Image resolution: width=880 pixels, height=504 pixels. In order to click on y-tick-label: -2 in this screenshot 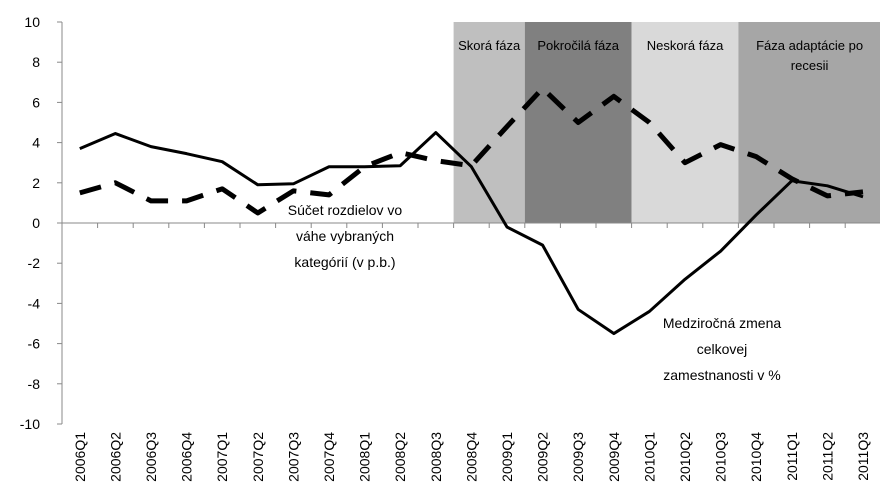, I will do `click(34, 263)`.